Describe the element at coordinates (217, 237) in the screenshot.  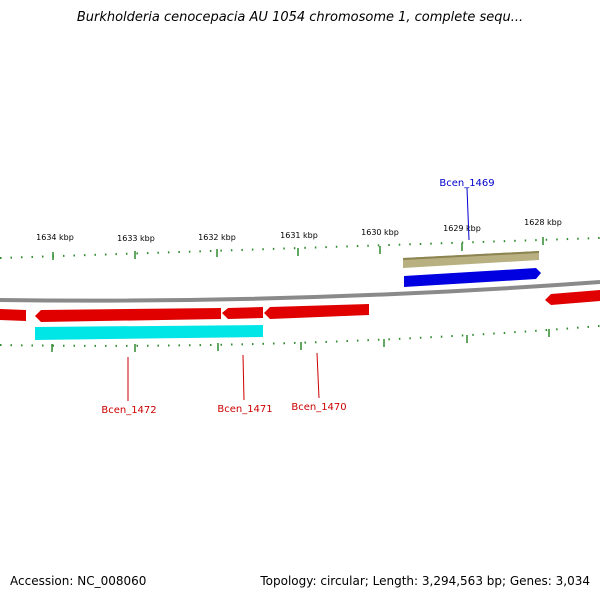
I see `tick-label: 1632 kbp` at that location.